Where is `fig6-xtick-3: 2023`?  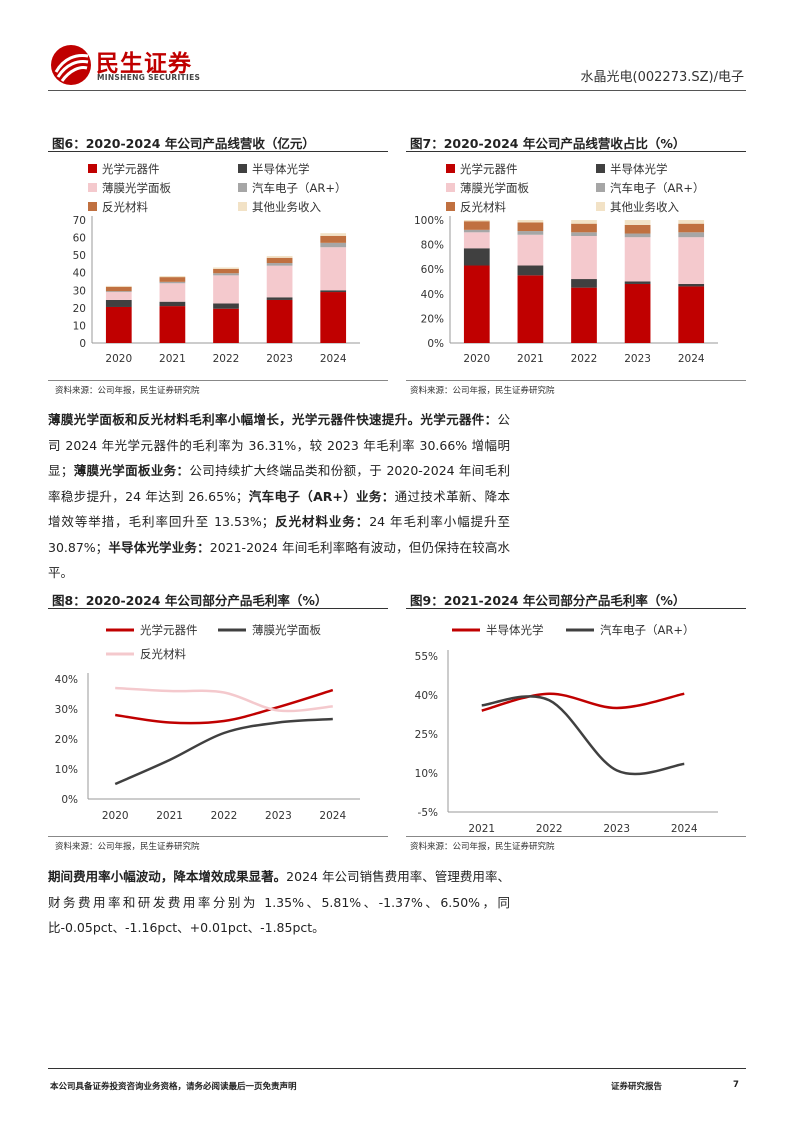
fig6-xtick-3: 2023 is located at coordinates (279, 359).